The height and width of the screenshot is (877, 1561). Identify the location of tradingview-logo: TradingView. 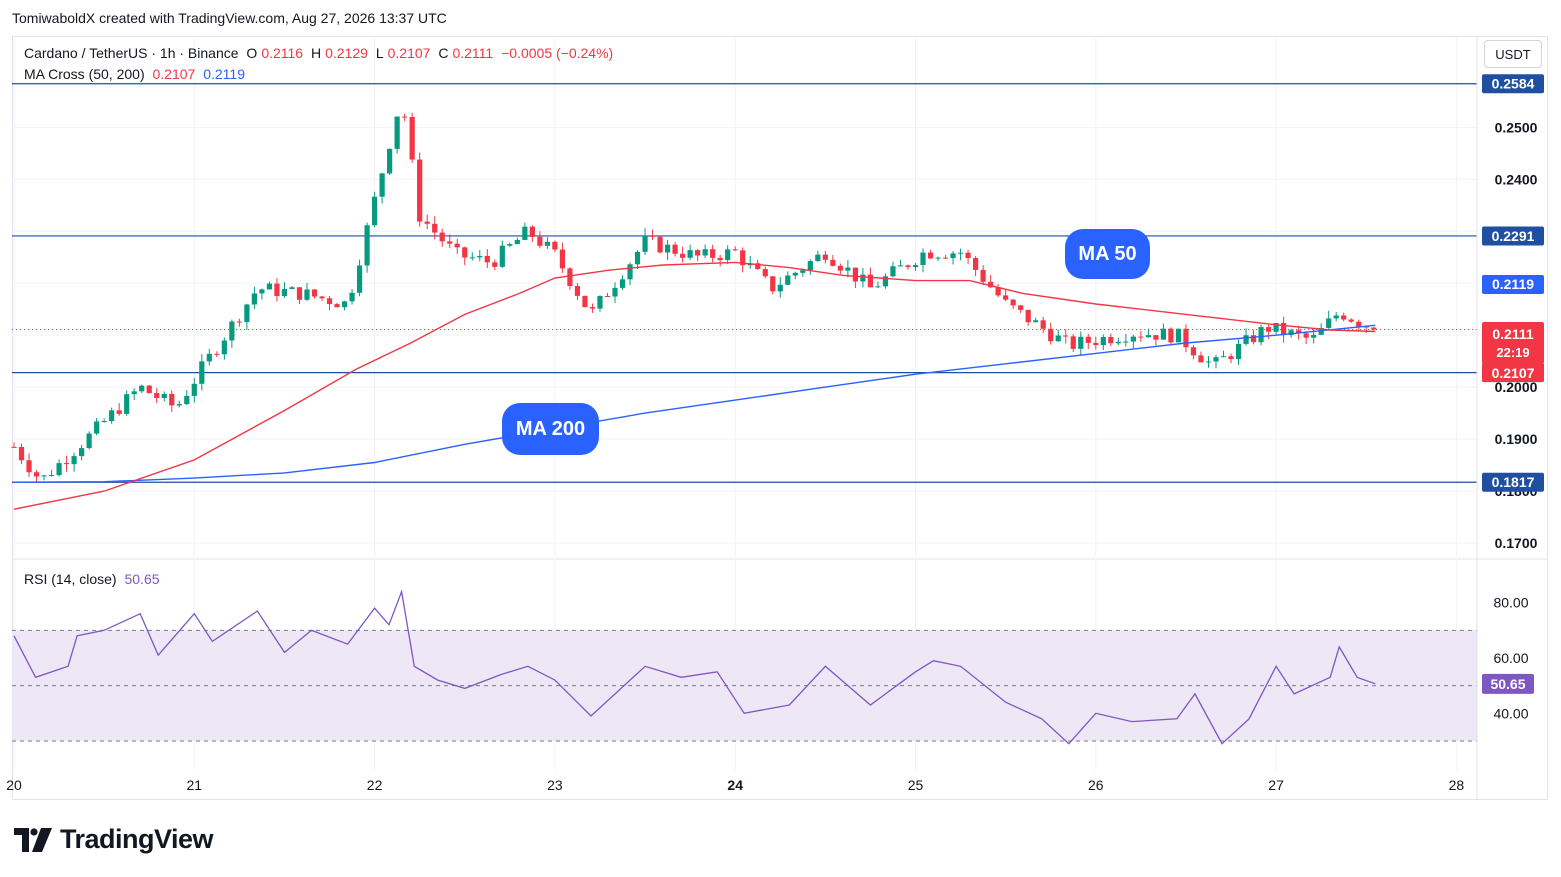
(114, 839).